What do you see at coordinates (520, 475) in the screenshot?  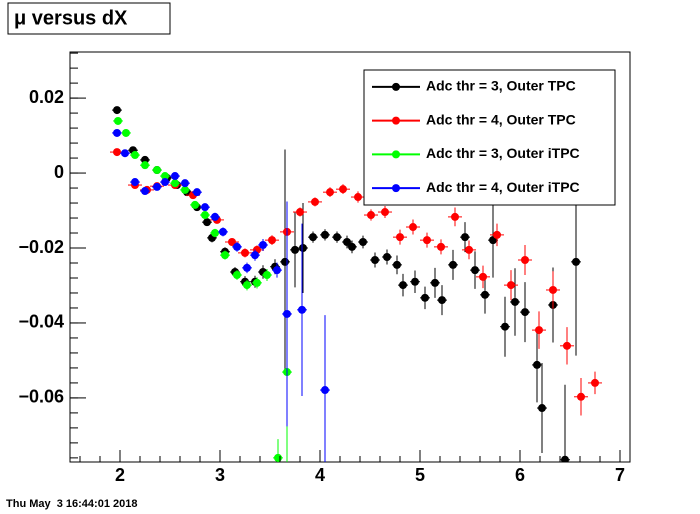 I see `x-tick-label: 6` at bounding box center [520, 475].